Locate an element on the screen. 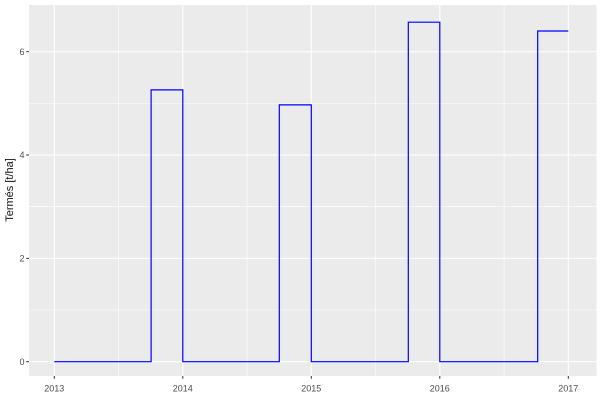 This screenshot has height=400, width=600. y-tick-label: 4 is located at coordinates (21, 155).